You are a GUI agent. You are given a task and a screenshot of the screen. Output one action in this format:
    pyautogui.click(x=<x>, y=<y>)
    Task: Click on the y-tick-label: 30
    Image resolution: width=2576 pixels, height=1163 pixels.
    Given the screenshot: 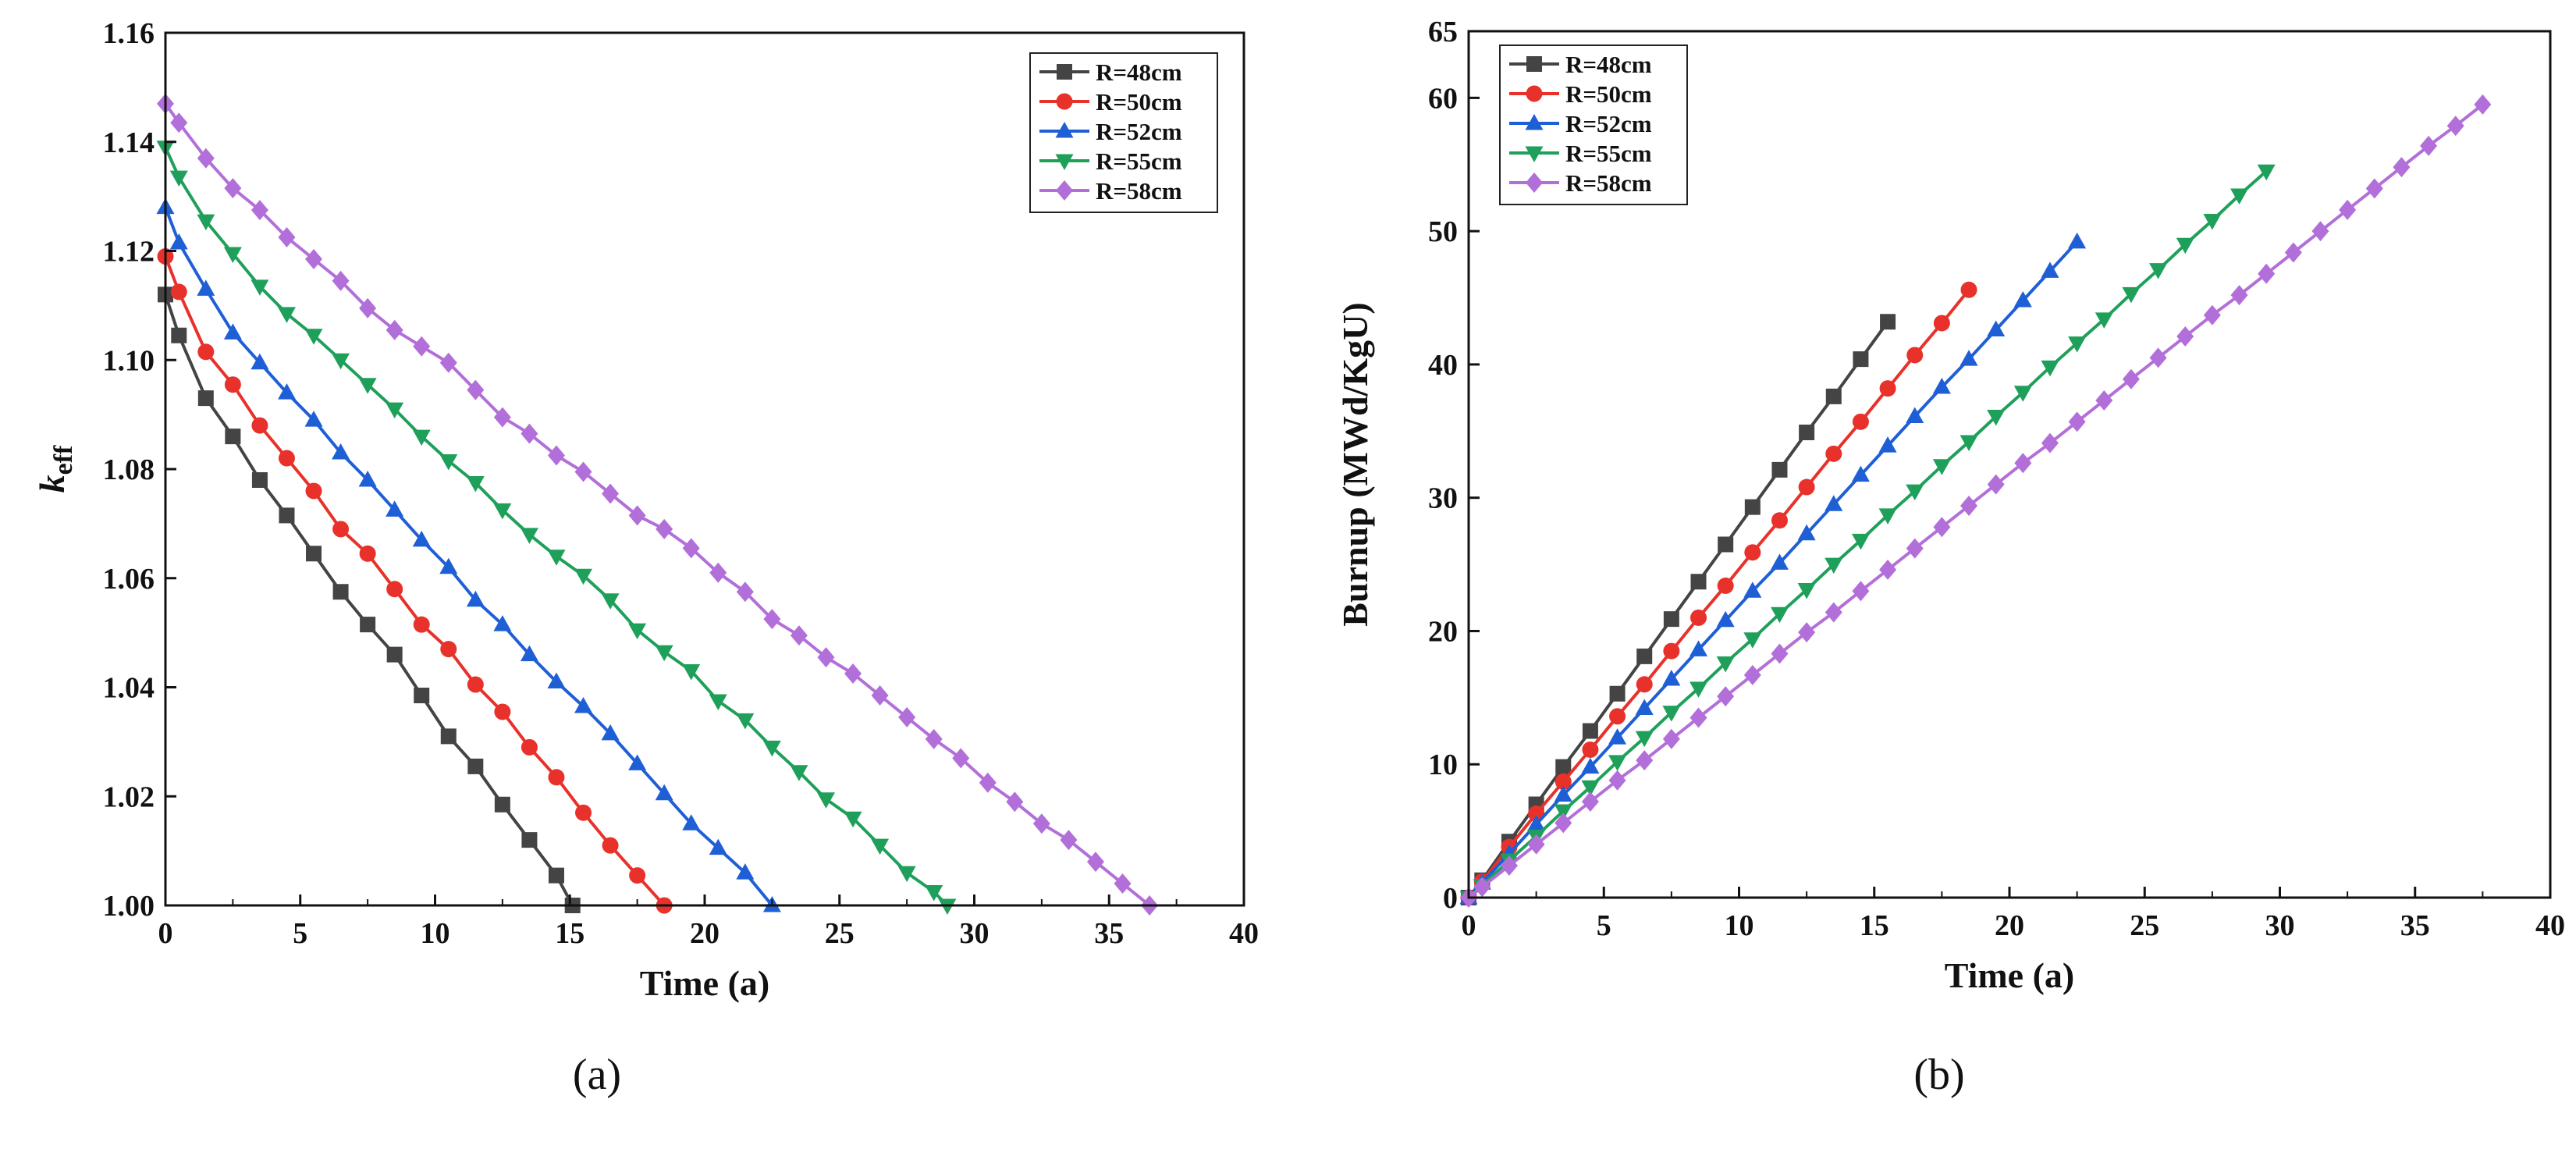 What is the action you would take?
    pyautogui.click(x=1443, y=498)
    